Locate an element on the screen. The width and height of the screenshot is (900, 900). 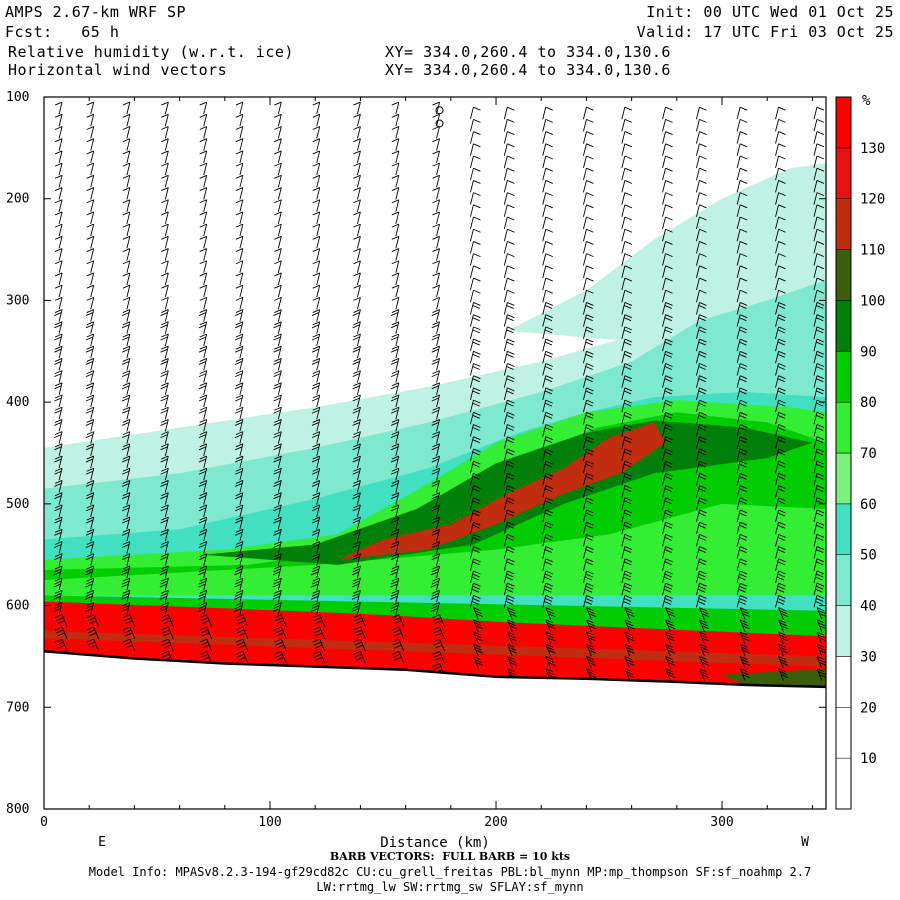
colorbar-unit: % is located at coordinates (866, 101).